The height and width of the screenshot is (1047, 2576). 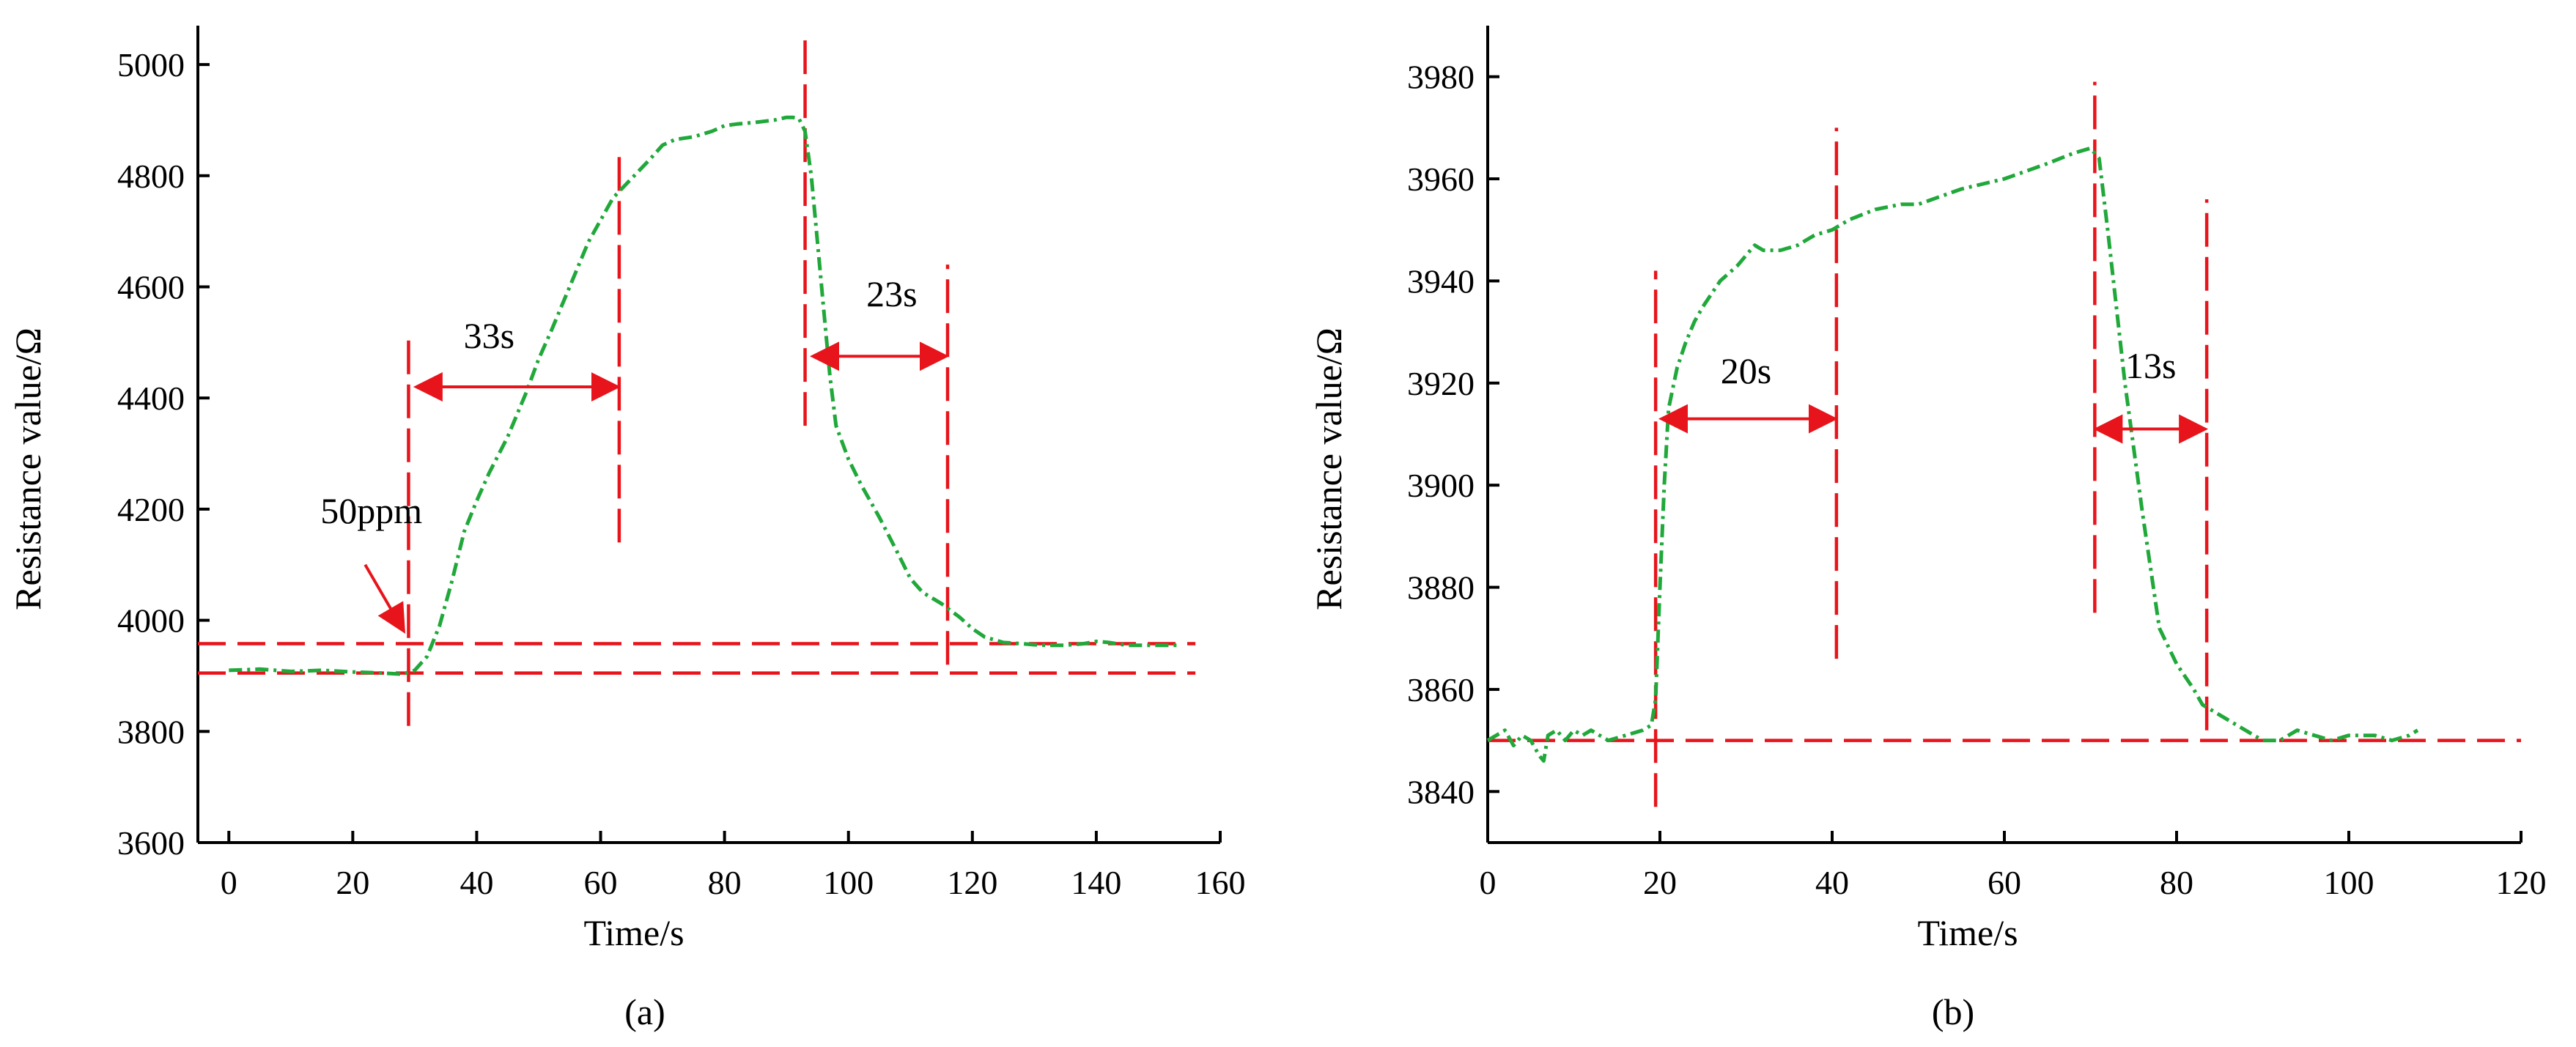 What do you see at coordinates (1441, 690) in the screenshot?
I see `panel-b-ytick-label: 3860` at bounding box center [1441, 690].